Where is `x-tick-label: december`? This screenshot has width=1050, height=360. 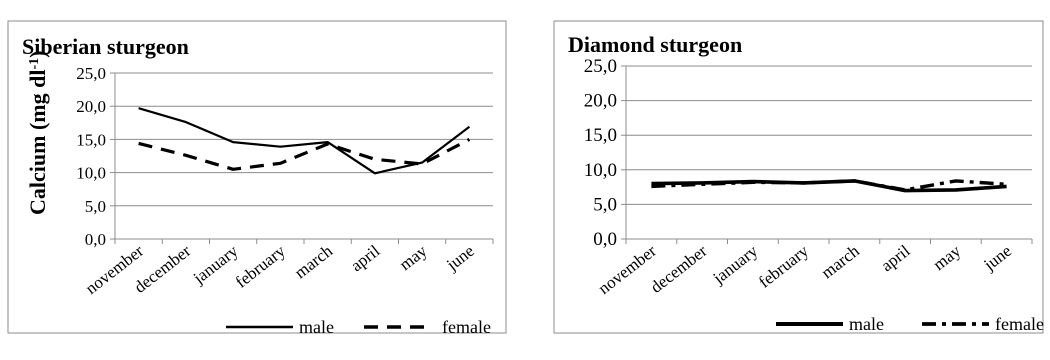 x-tick-label: december is located at coordinates (679, 269).